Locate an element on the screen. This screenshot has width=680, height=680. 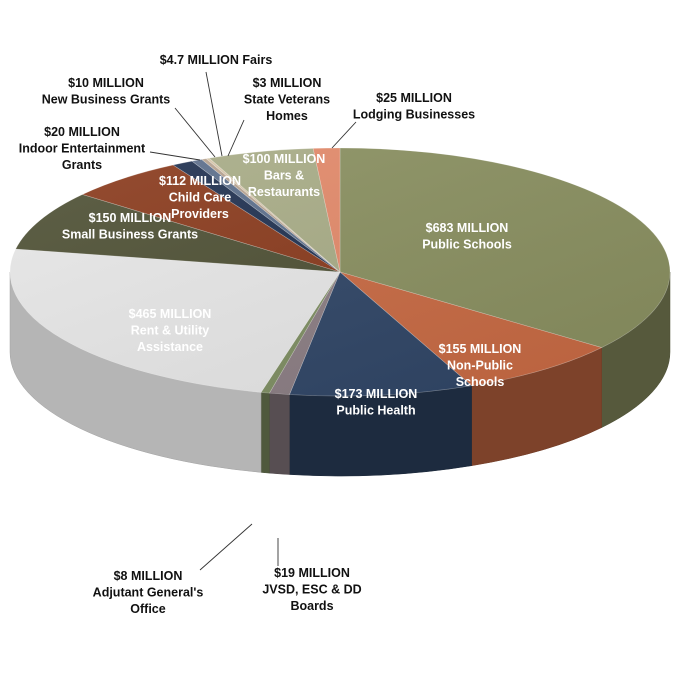
slice-label-line: $112 MILLION is located at coordinates (200, 181).